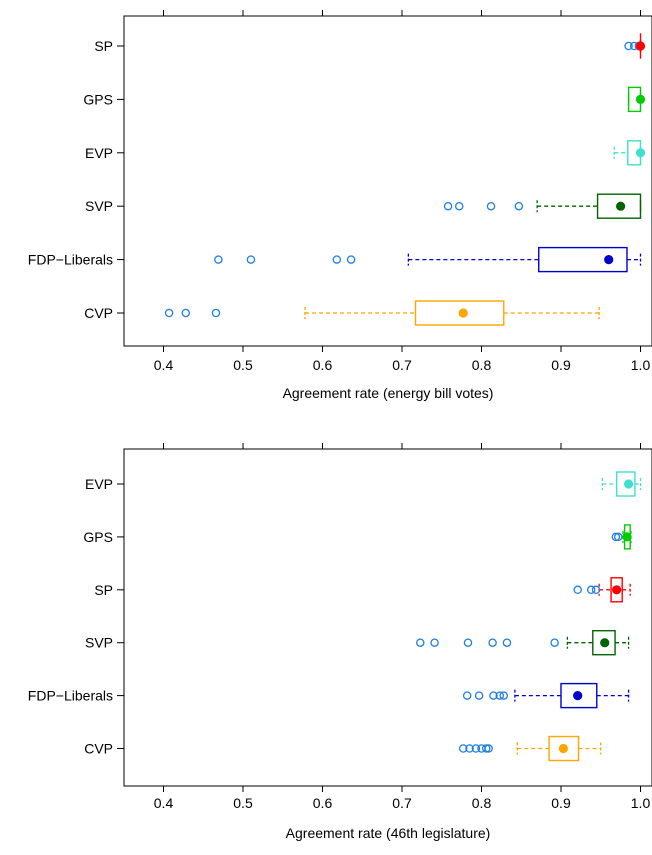  I want to click on x-axis-label: Agreement rate (46th legislature), so click(388, 833).